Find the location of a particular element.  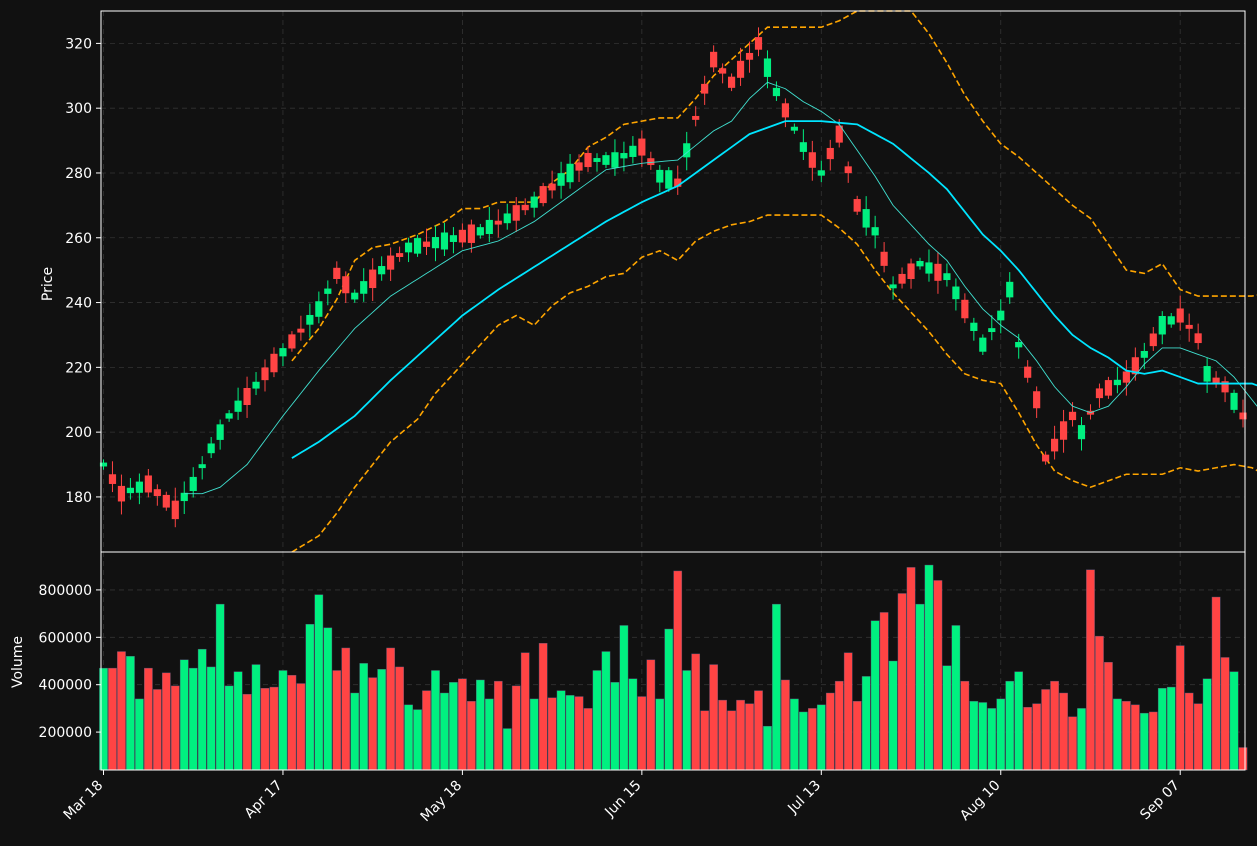

volume-axis-label: Volume is located at coordinates (18, 662).